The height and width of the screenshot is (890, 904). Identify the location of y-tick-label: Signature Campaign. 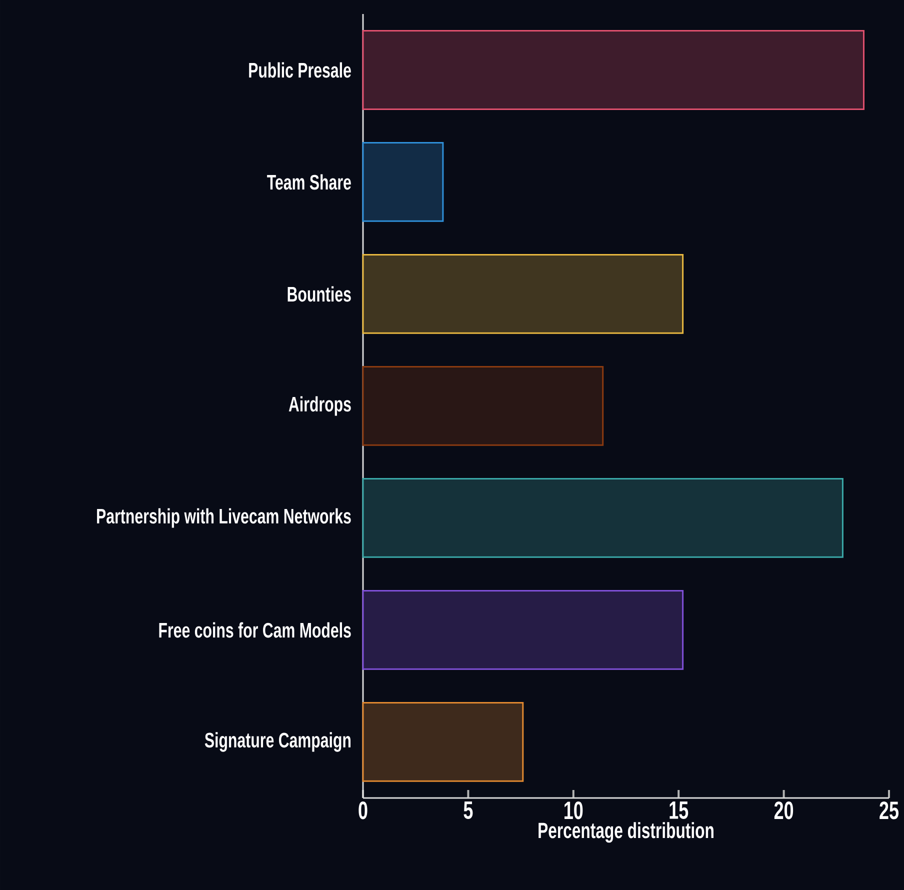
(277, 742).